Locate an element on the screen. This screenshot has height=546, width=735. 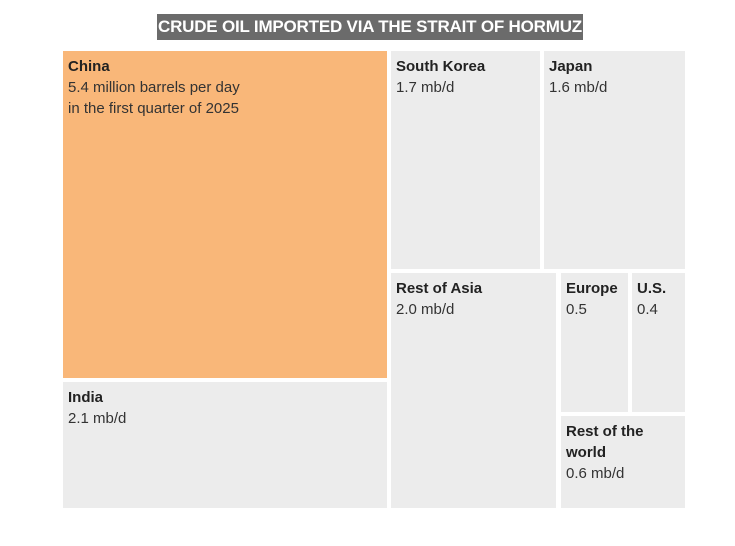
tile-label: Rest of Asia is located at coordinates (439, 288).